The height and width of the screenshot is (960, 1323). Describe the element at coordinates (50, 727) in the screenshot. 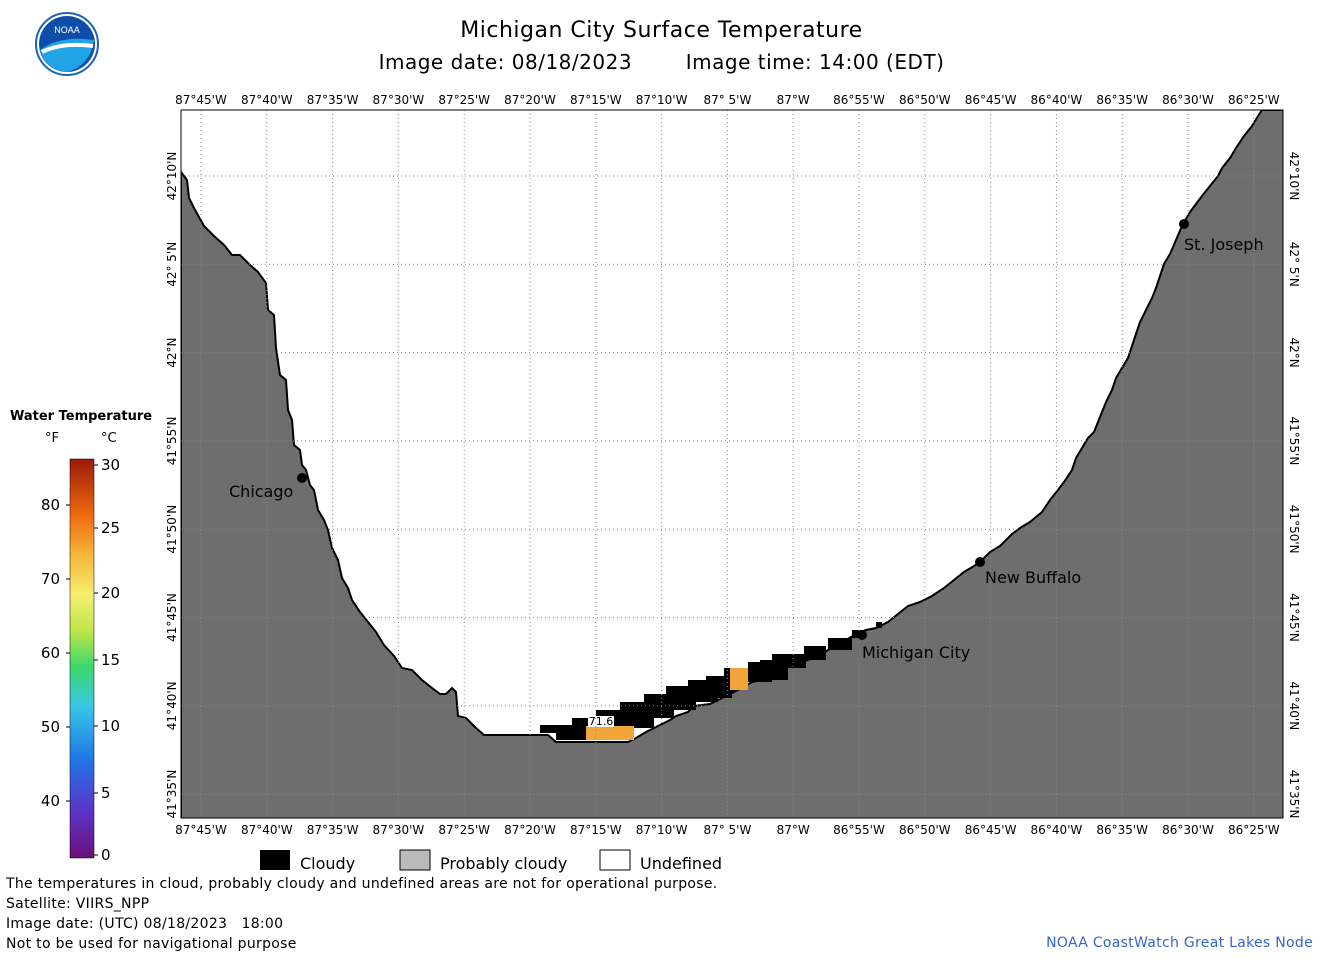

I see `legend-f-tick-label: 50` at that location.